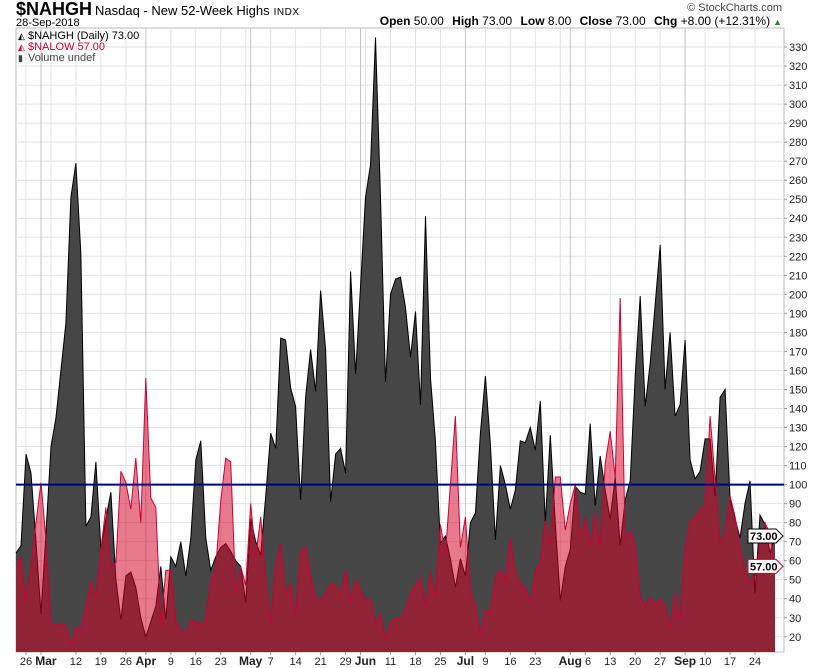 The height and width of the screenshot is (668, 820). What do you see at coordinates (145, 661) in the screenshot?
I see `x-tick-label: Apr` at bounding box center [145, 661].